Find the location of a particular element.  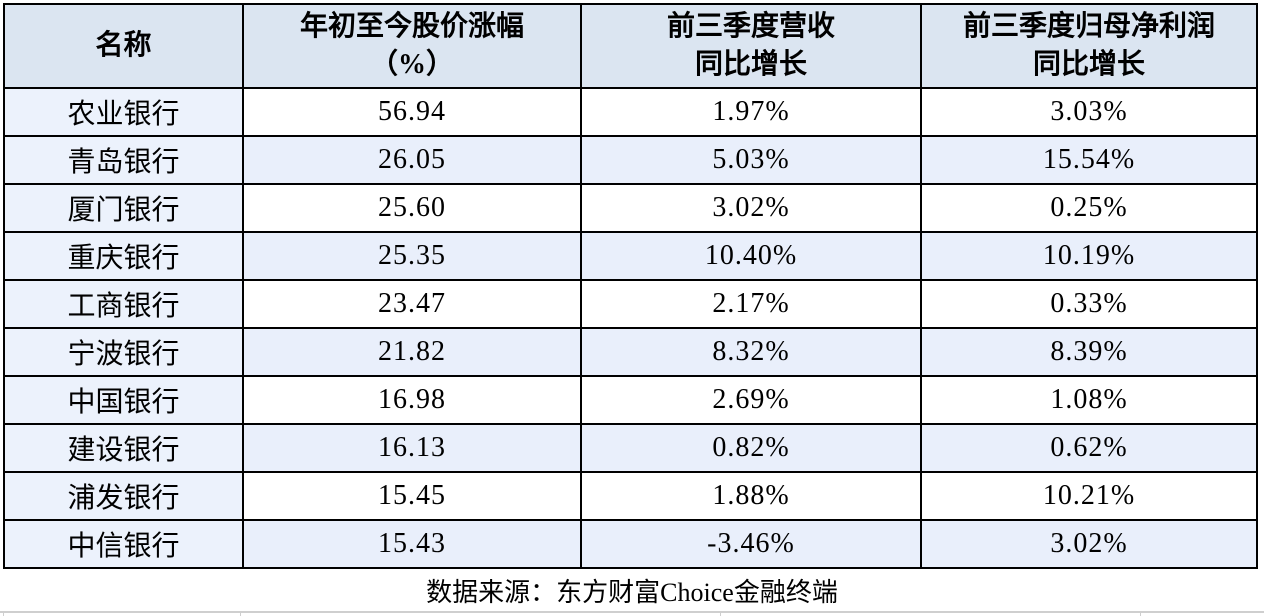

column-header-profit_growth: 前三季度归母净利润 同比增长 is located at coordinates (1089, 46).